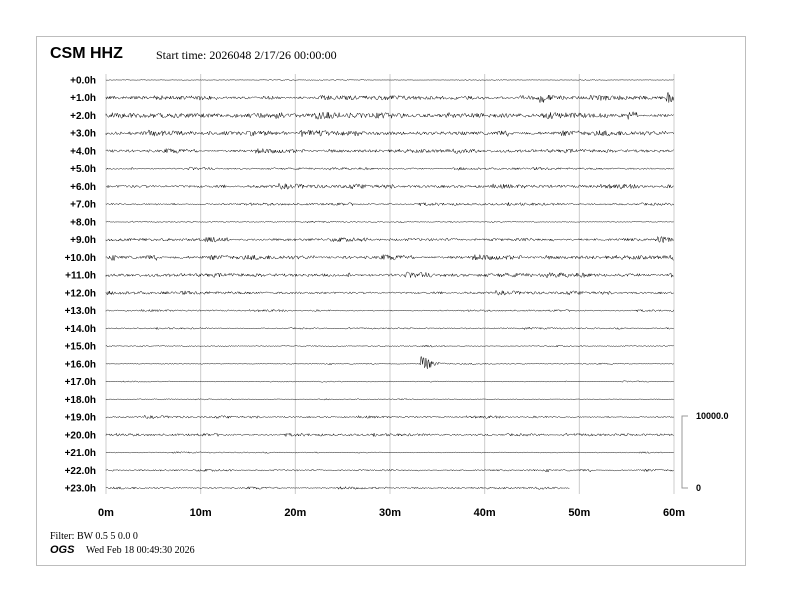  What do you see at coordinates (80, 489) in the screenshot?
I see `row-label: +23.0h` at bounding box center [80, 489].